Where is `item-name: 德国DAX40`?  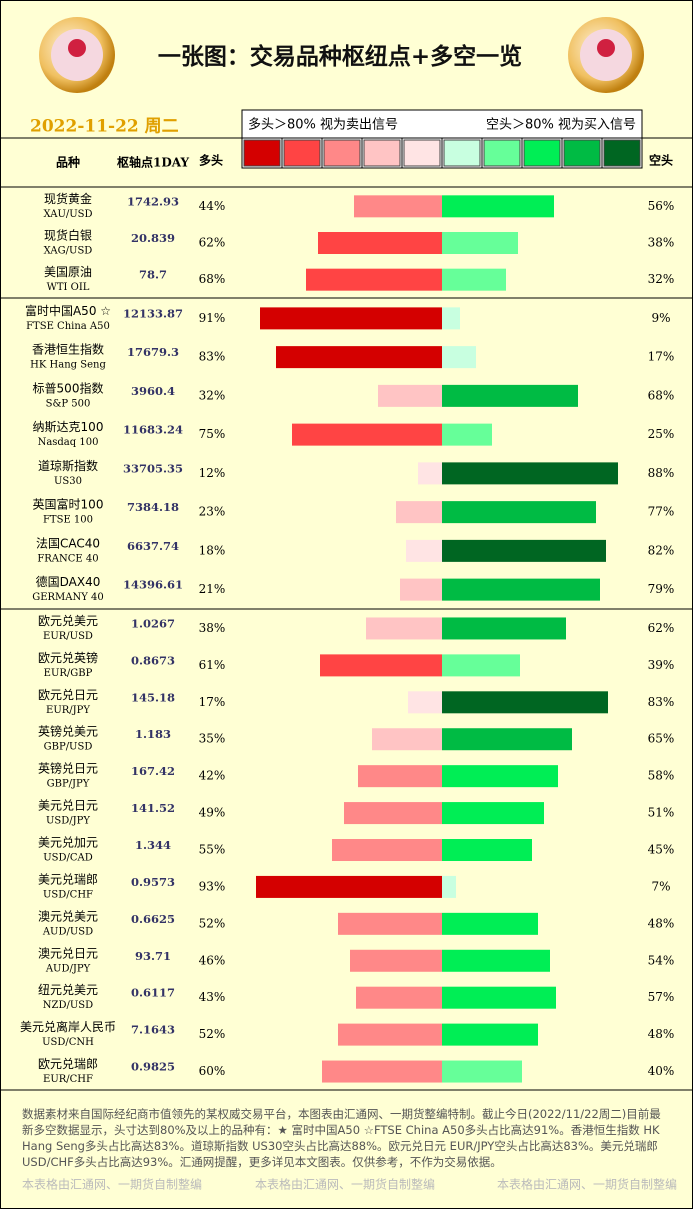
item-name: 德国DAX40 is located at coordinates (68, 581).